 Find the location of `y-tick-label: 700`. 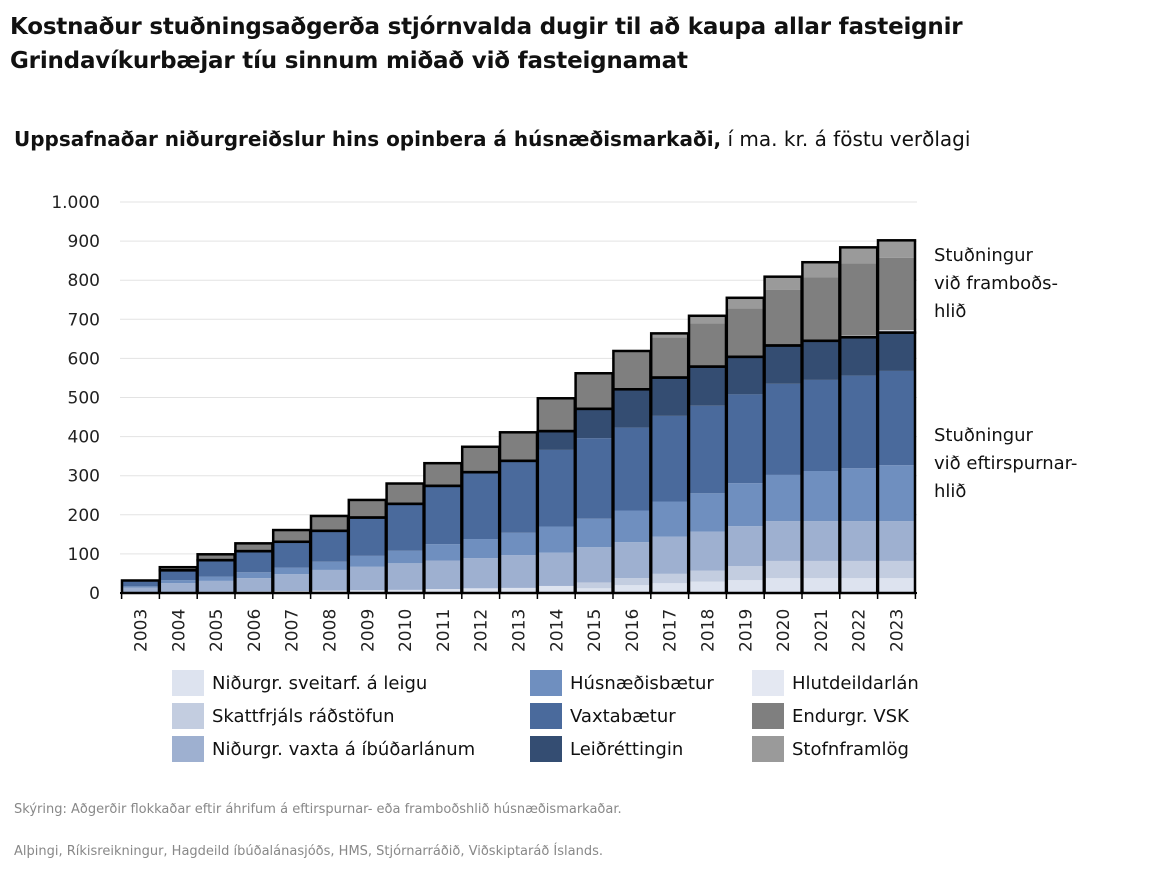

y-tick-label: 700 is located at coordinates (84, 320).